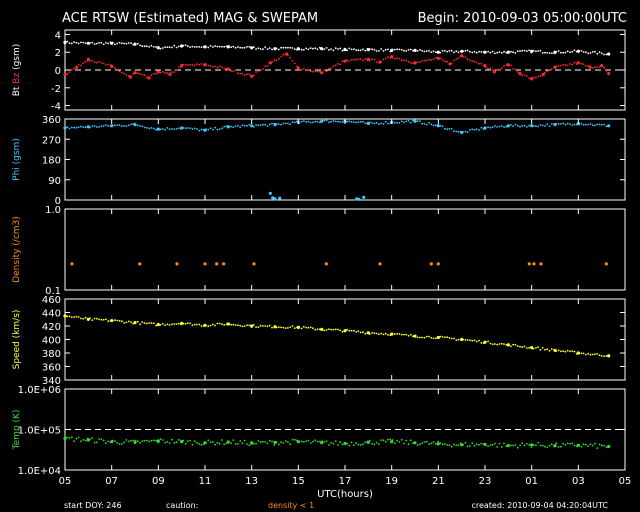 The width and height of the screenshot is (640, 512). Describe the element at coordinates (54, 181) in the screenshot. I see `y-tick-label: 90` at that location.